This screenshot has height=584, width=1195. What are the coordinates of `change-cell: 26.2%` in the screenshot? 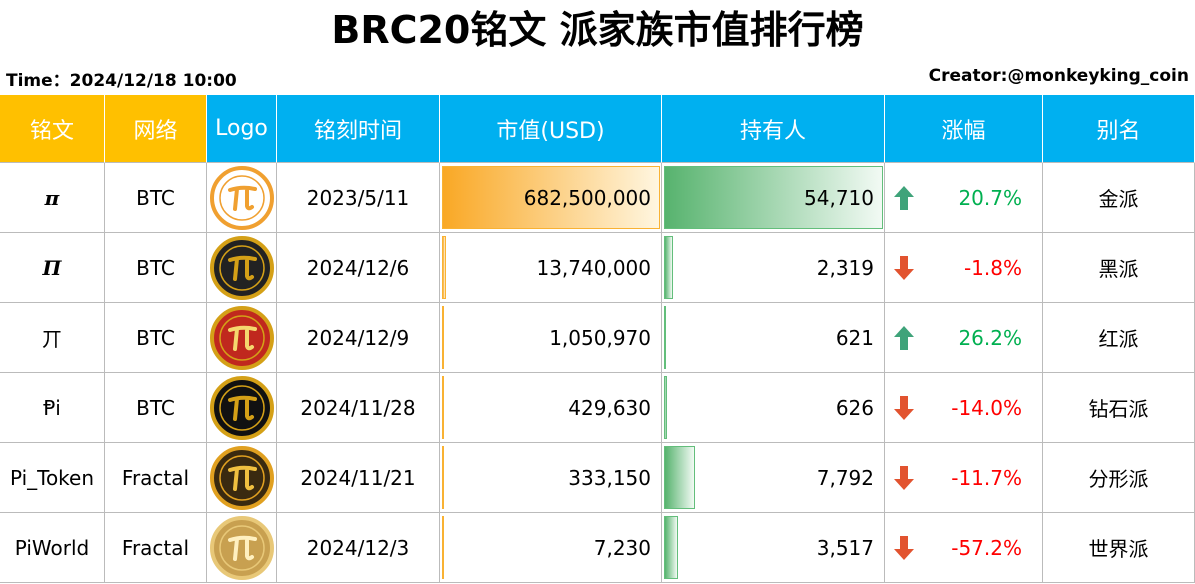 It's located at (964, 338).